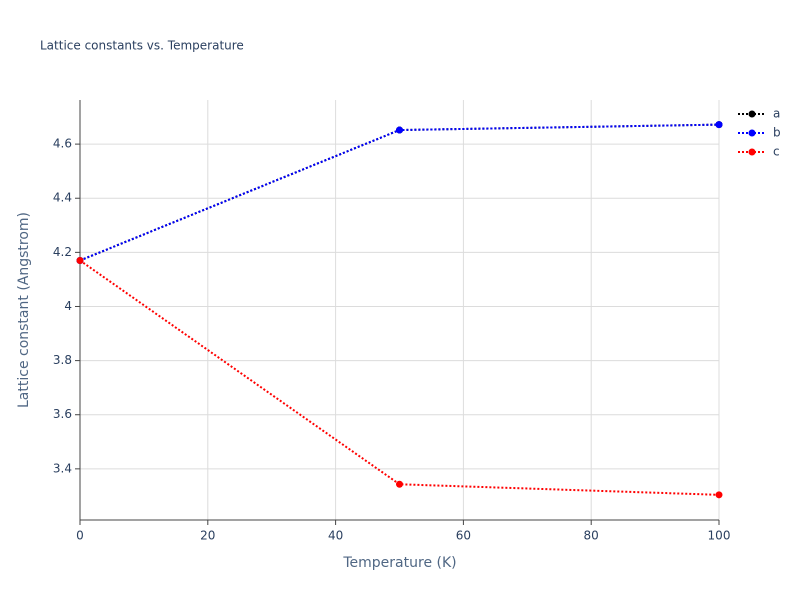 Image resolution: width=800 pixels, height=604 pixels. I want to click on legend-label: a, so click(776, 114).